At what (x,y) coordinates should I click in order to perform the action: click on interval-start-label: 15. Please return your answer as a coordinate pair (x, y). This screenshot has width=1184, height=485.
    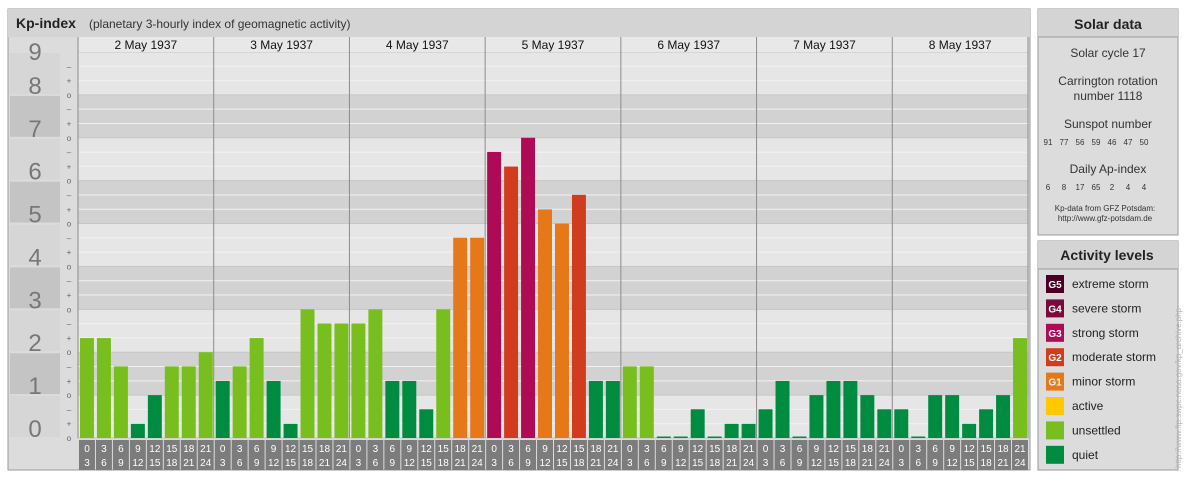
    Looking at the image, I should click on (172, 449).